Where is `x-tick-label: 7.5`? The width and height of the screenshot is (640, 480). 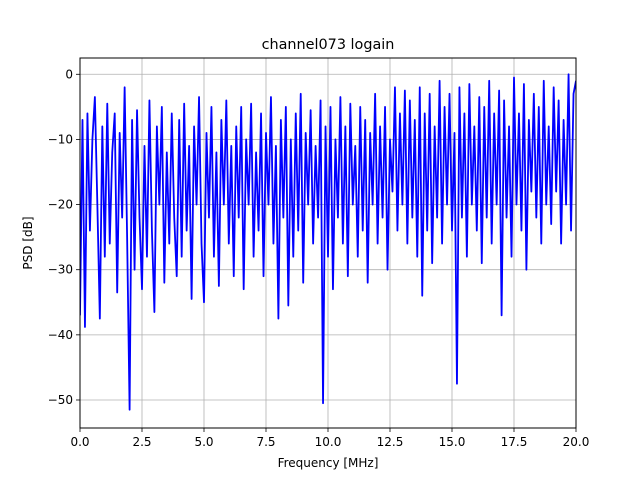 x-tick-label: 7.5 is located at coordinates (265, 442).